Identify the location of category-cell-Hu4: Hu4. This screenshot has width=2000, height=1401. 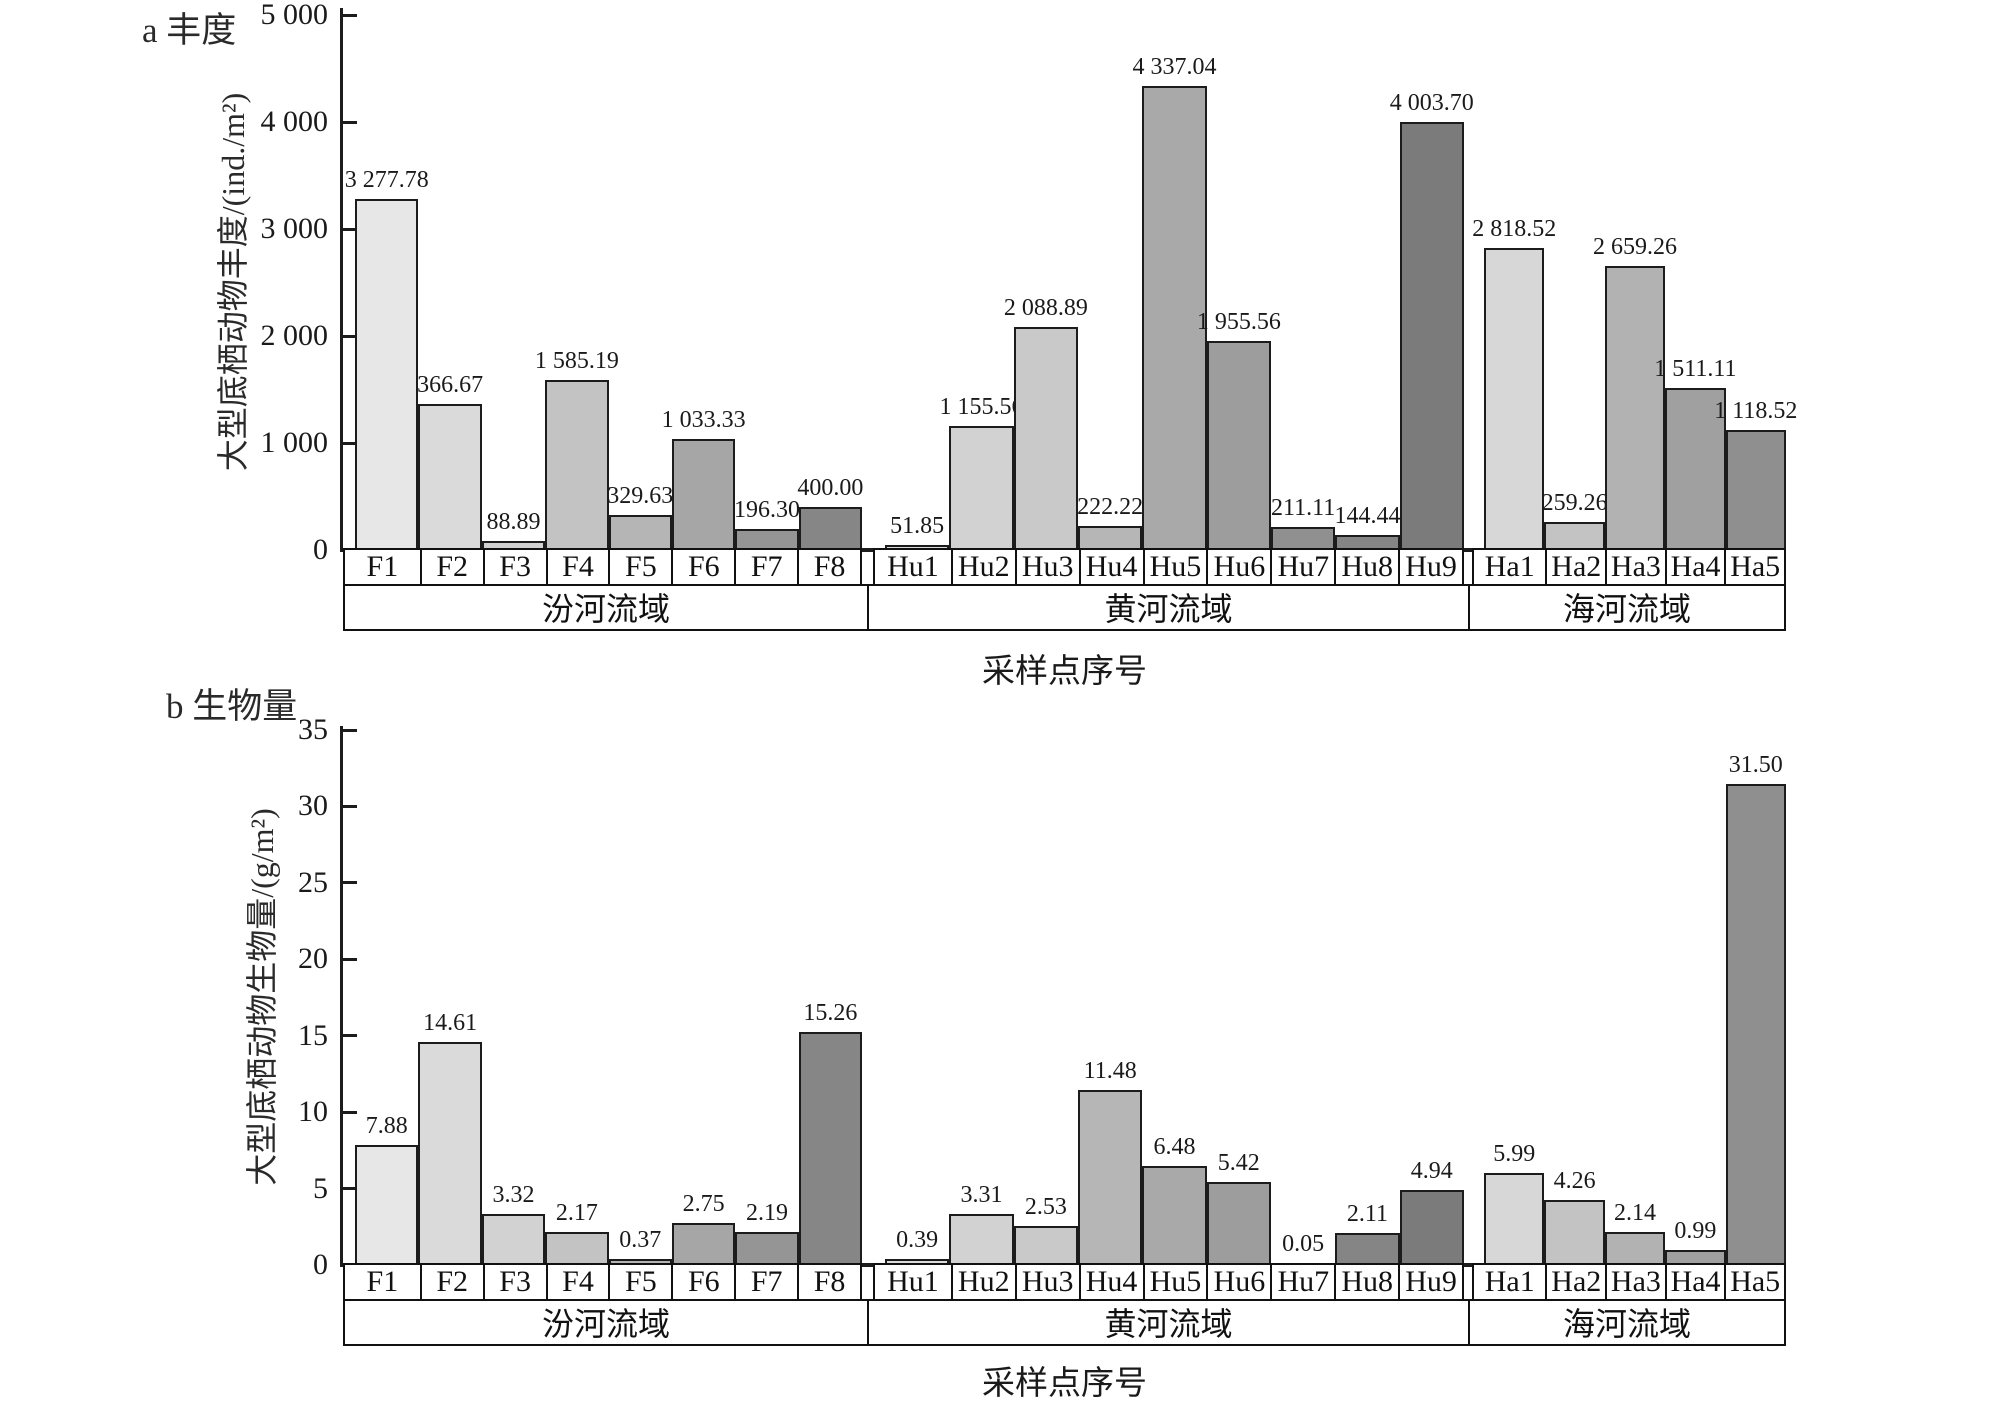
(1110, 1282).